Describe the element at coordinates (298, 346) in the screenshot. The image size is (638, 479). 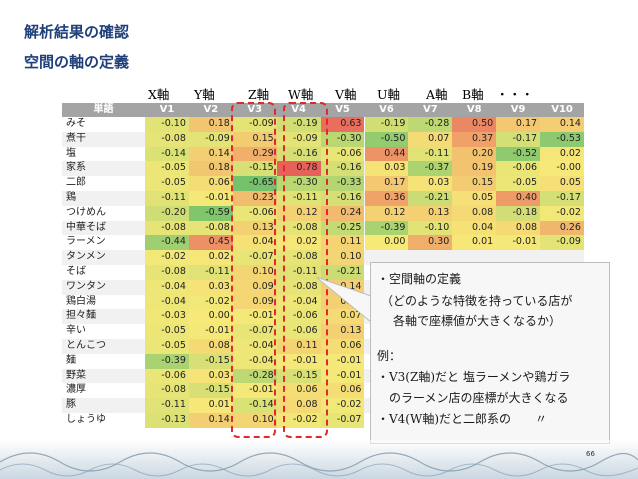
I see `value-cell: 0.11` at that location.